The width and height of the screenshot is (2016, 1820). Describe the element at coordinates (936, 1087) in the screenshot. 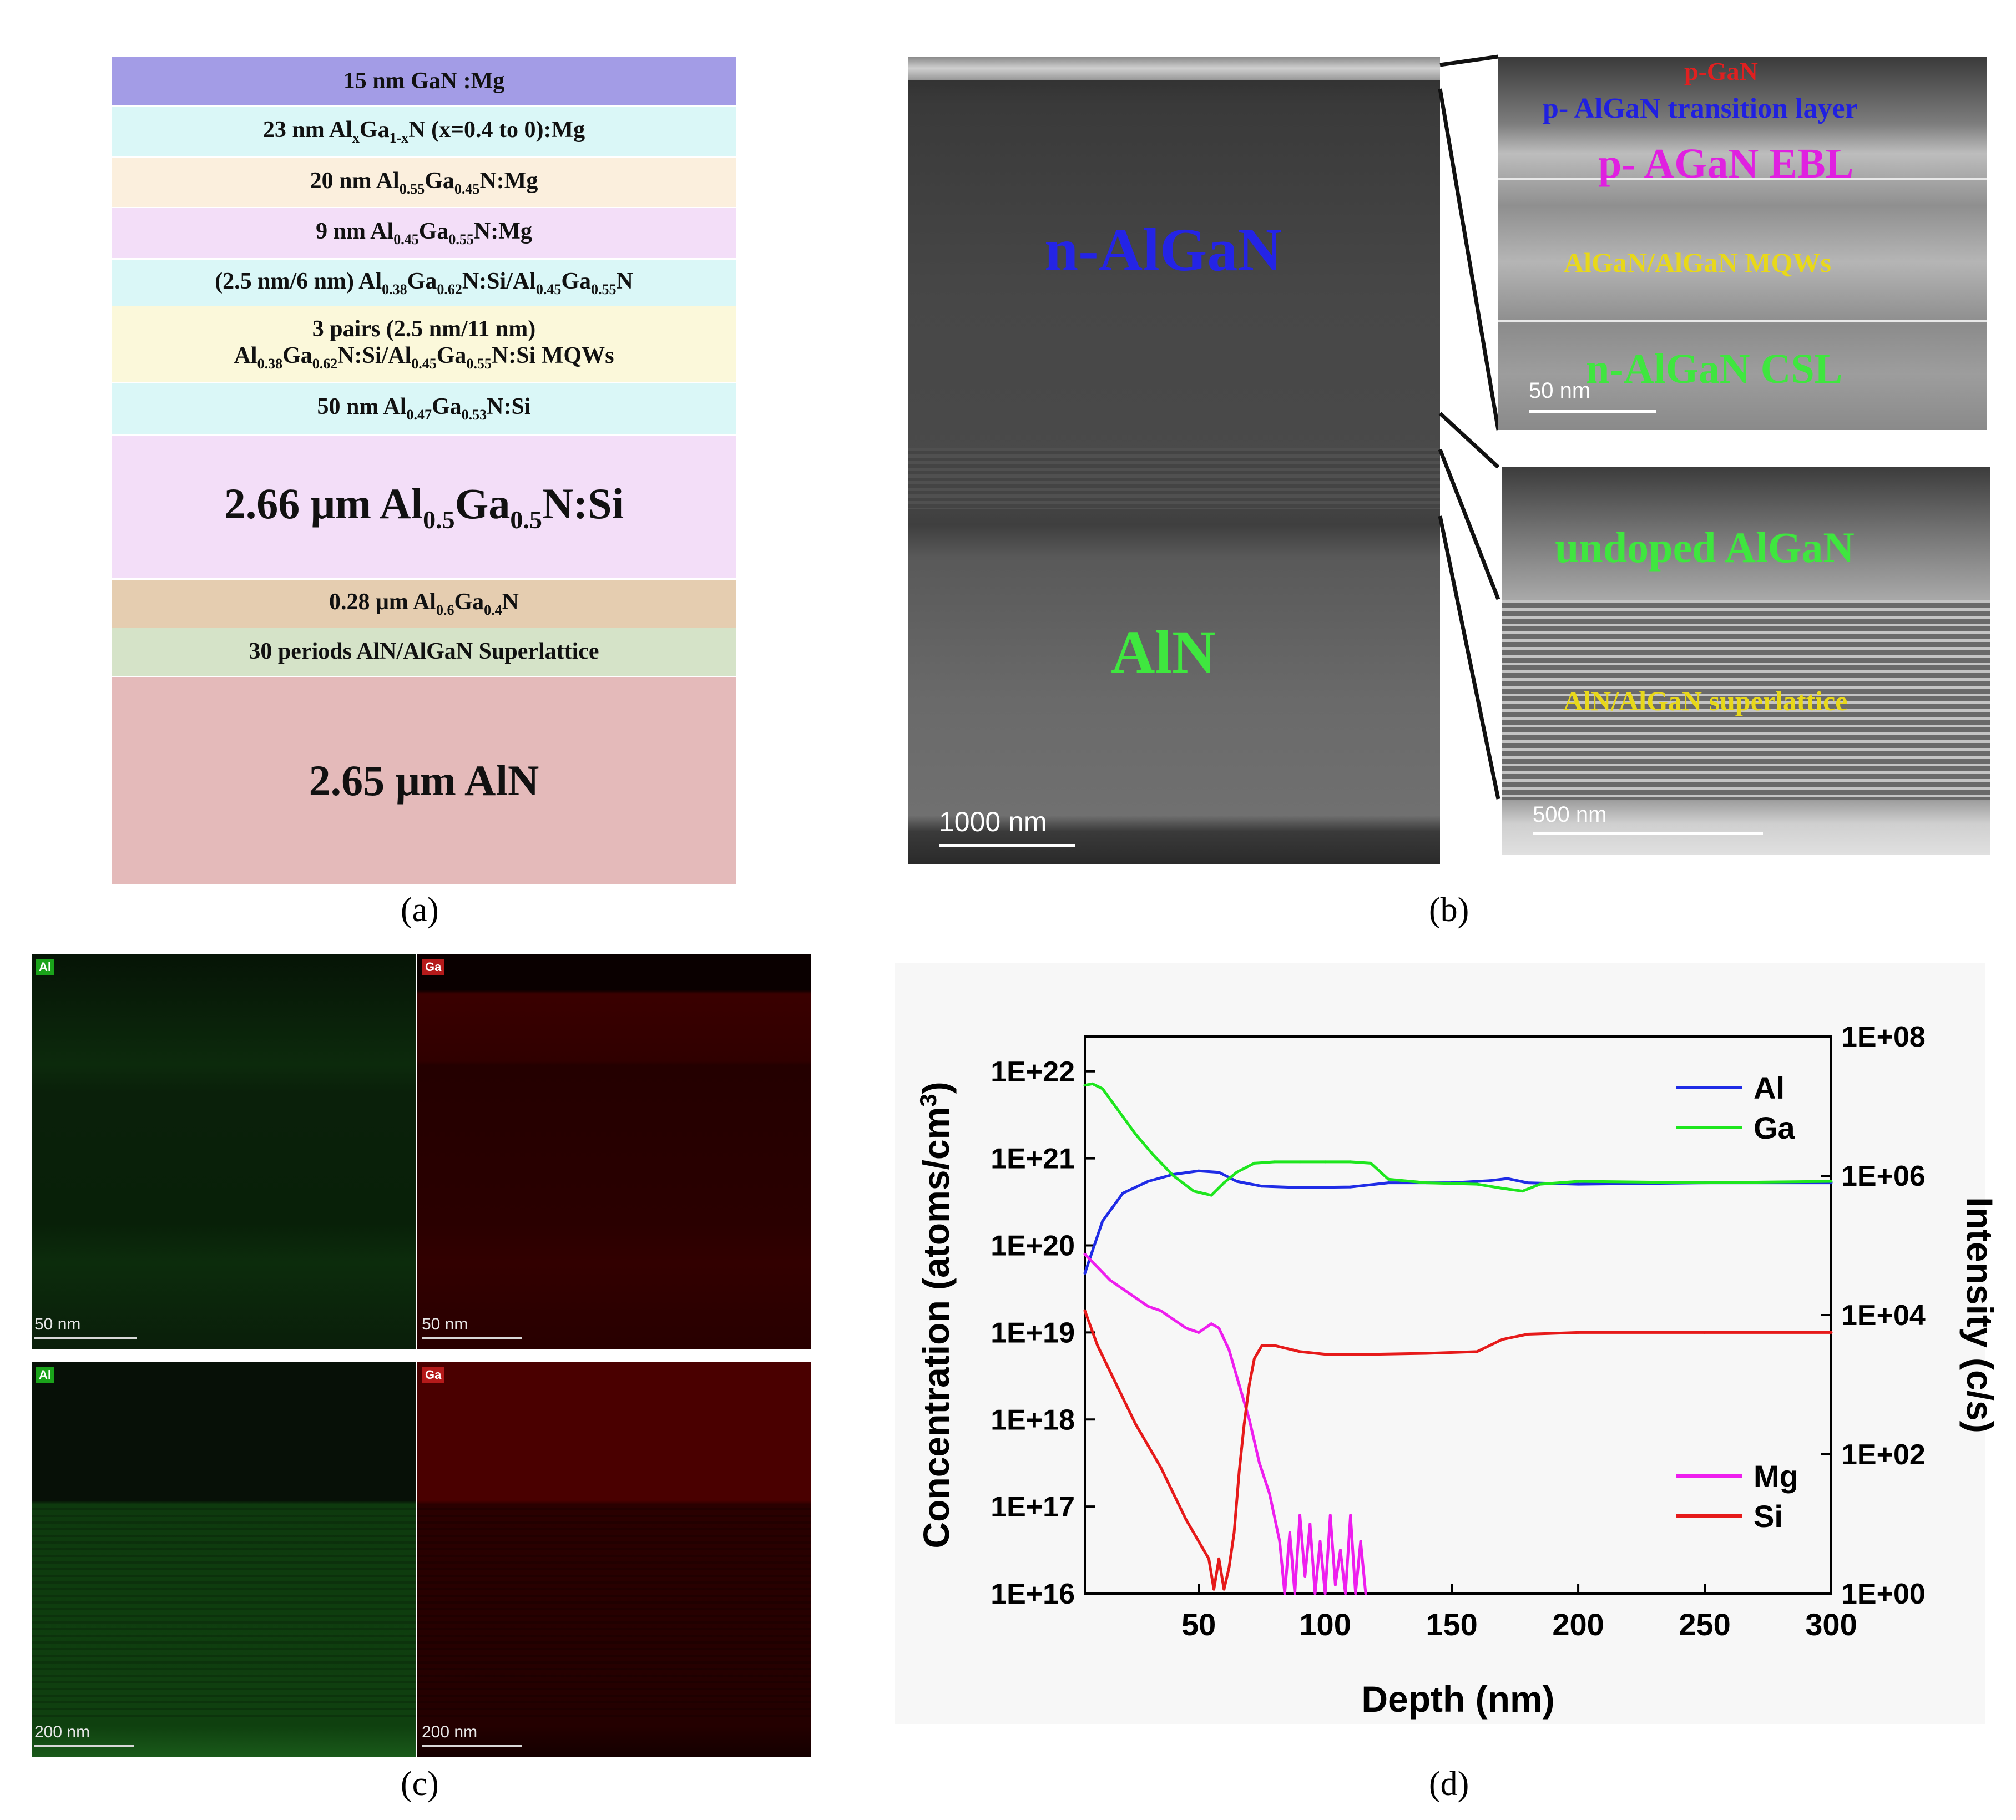

I see `y-axis-title-part: )` at that location.